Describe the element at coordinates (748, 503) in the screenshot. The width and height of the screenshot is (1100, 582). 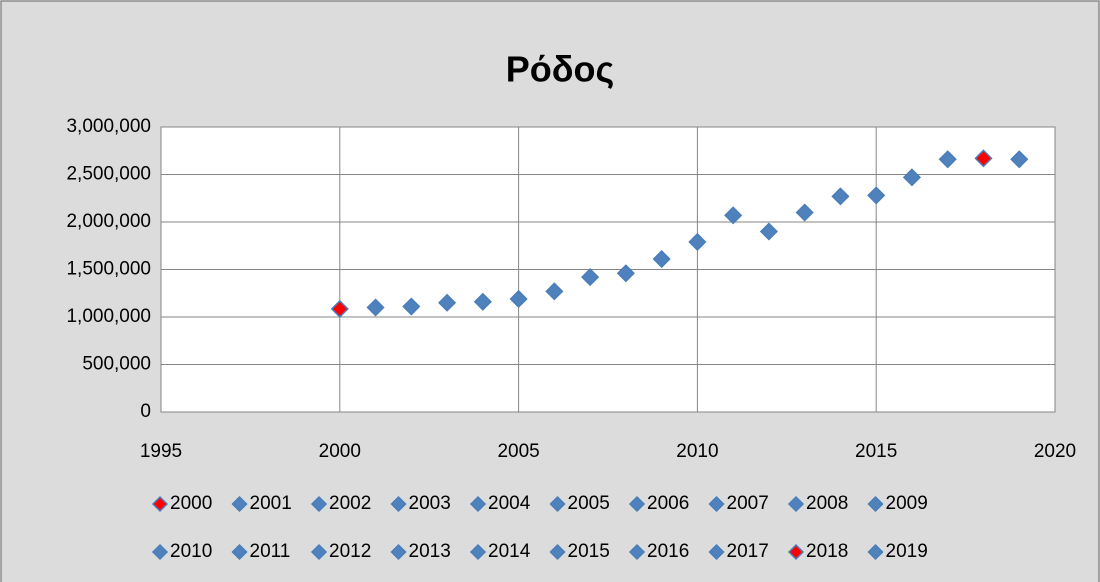
I see `legend-label: 2007` at that location.